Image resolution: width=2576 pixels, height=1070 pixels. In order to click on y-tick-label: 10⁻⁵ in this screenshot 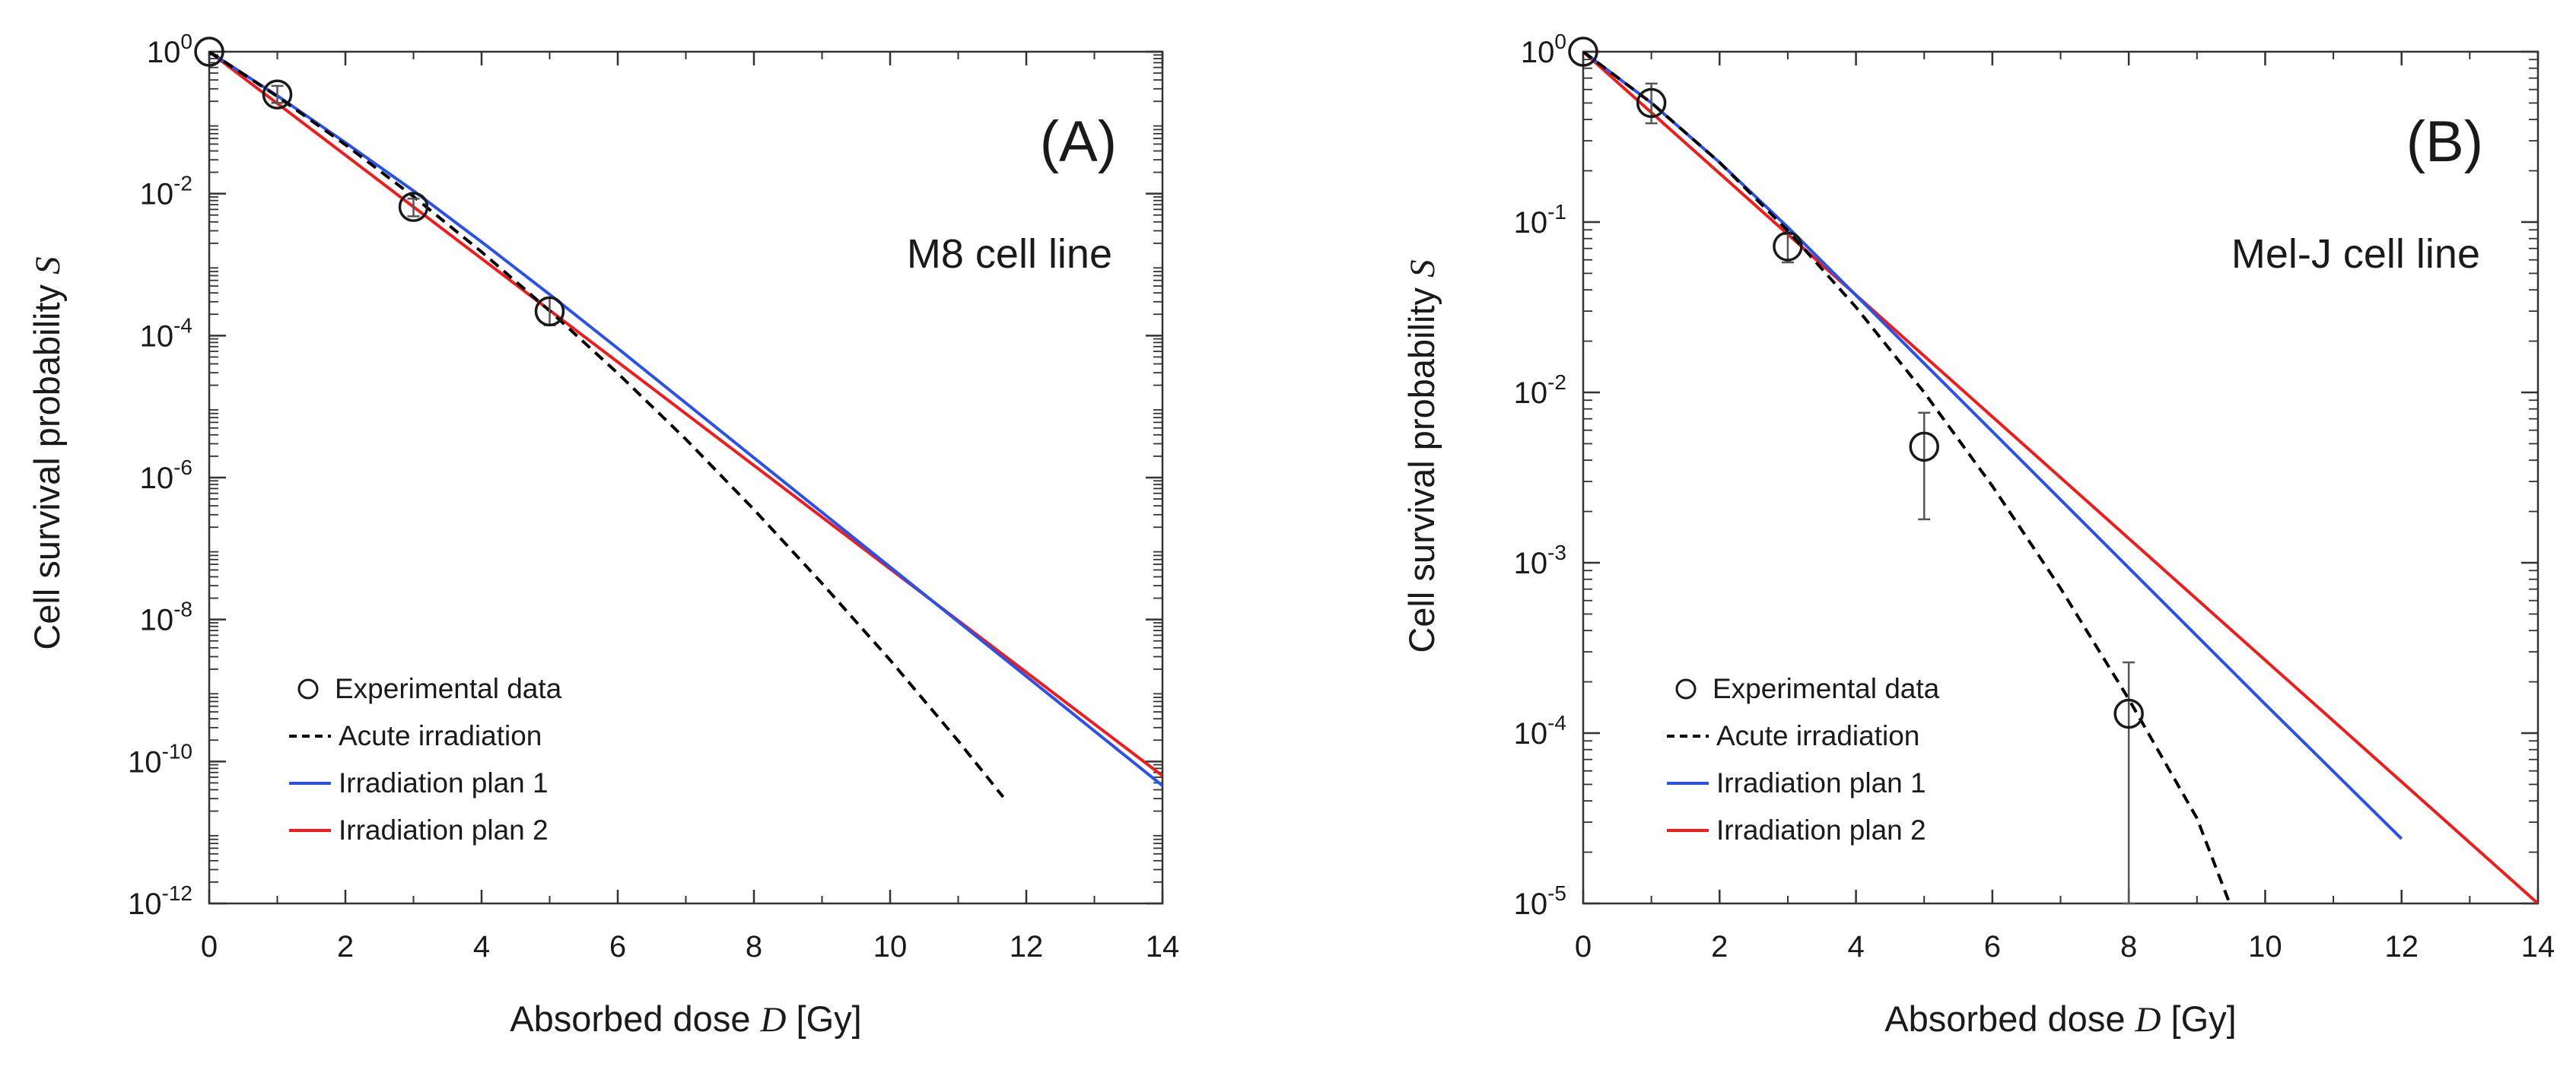, I will do `click(1540, 901)`.